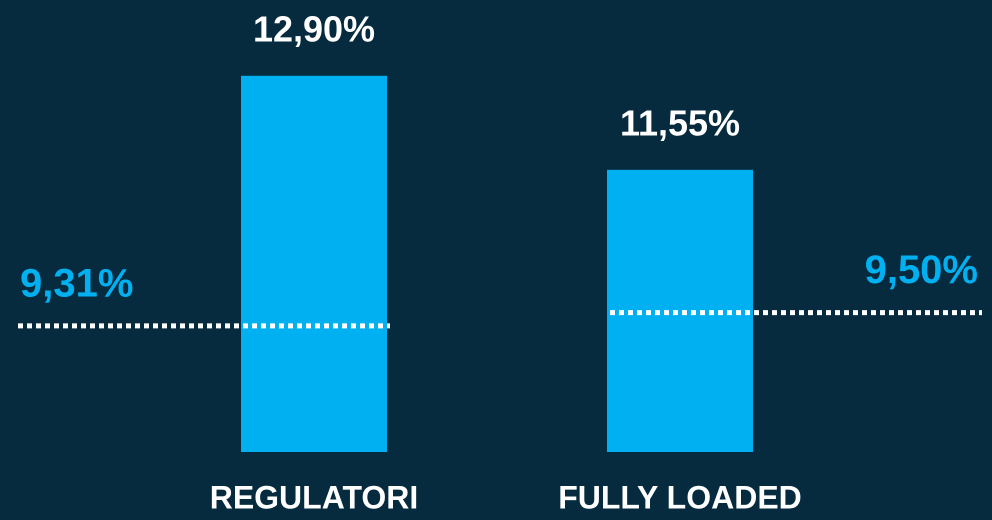 This screenshot has height=520, width=992. I want to click on category-label: REGULATORI, so click(314, 497).